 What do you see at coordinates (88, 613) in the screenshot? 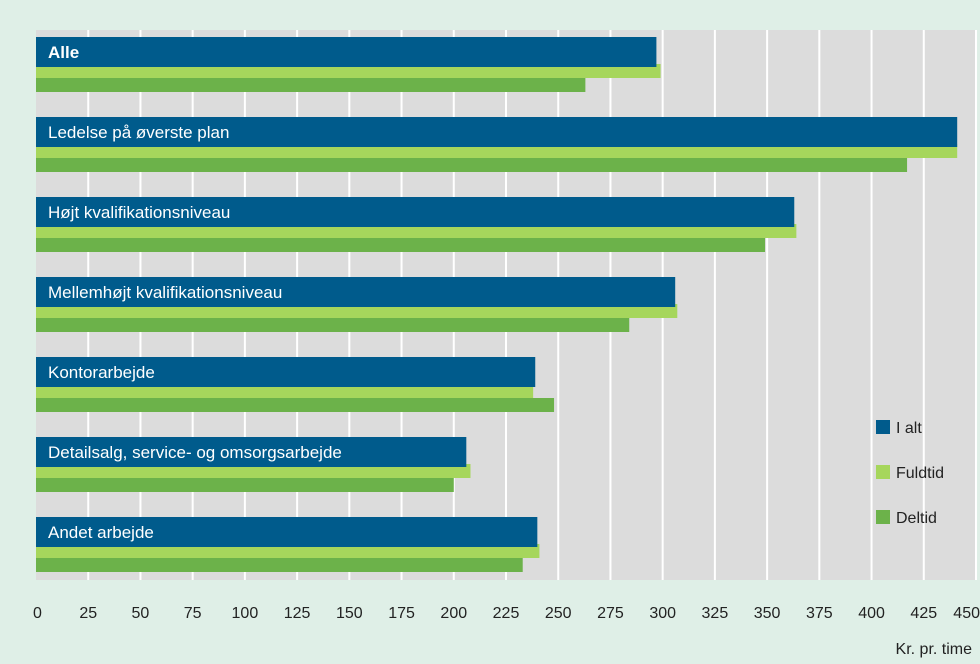
I see `x-tick-label: 25` at bounding box center [88, 613].